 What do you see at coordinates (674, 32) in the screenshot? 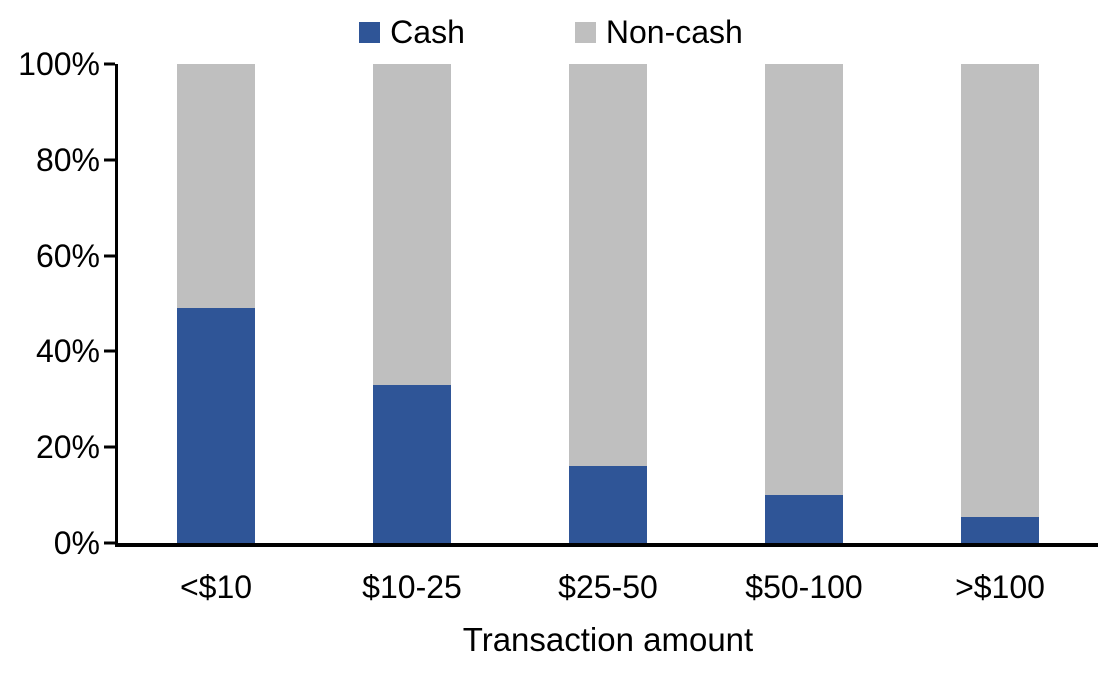
I see `legend-label-non-cash: Non-cash` at bounding box center [674, 32].